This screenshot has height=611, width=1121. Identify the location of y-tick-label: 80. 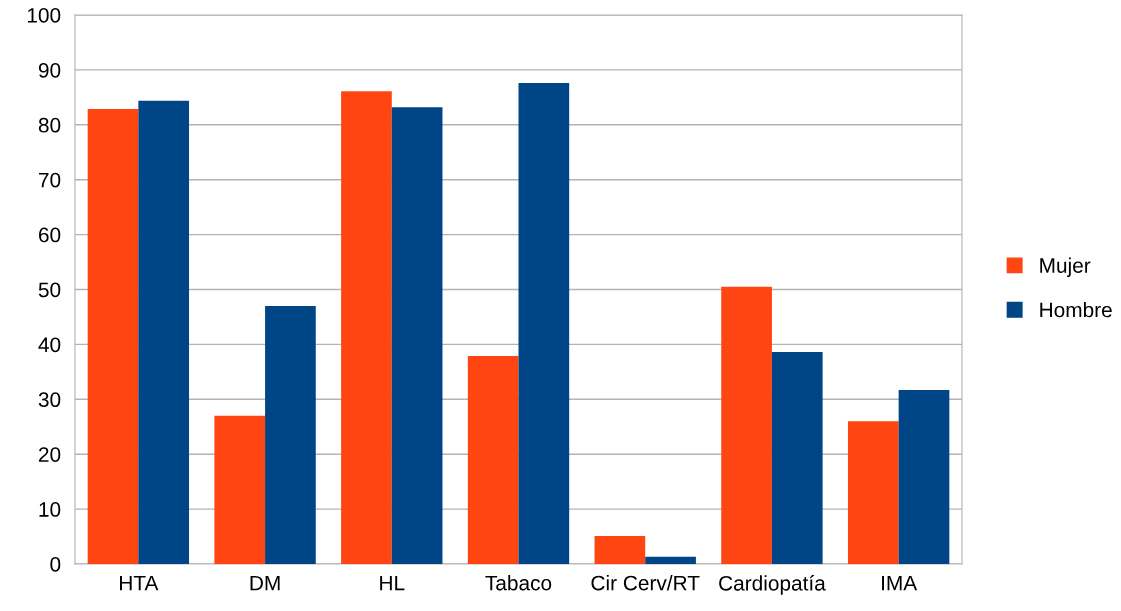
(49, 125).